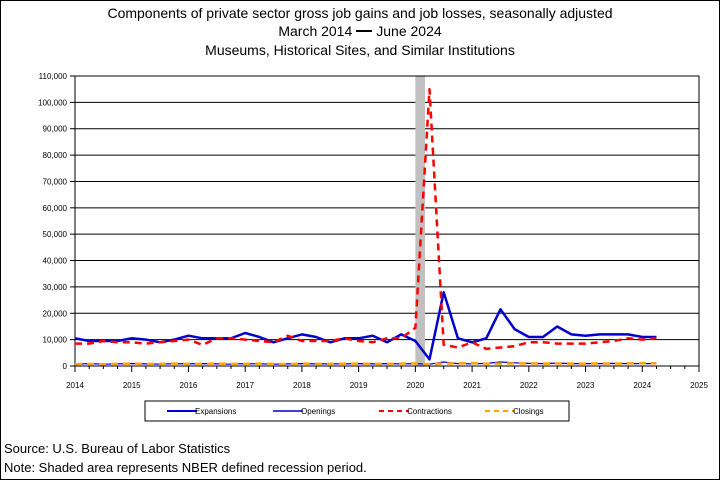 This screenshot has width=720, height=480. I want to click on period-dash-glyph, so click(364, 30).